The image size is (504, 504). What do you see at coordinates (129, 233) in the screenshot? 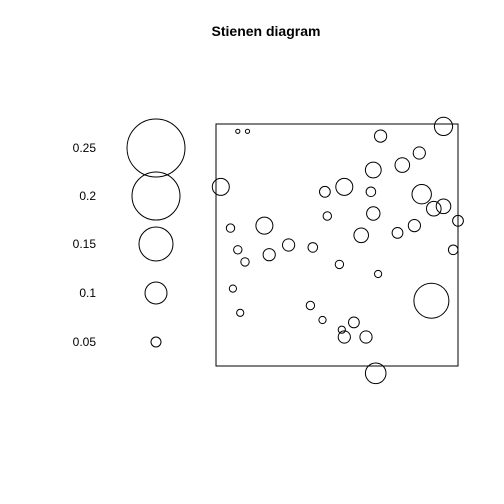
I see `size-legend: 0.25 0.2 0.15 0.1 0.05` at bounding box center [129, 233].